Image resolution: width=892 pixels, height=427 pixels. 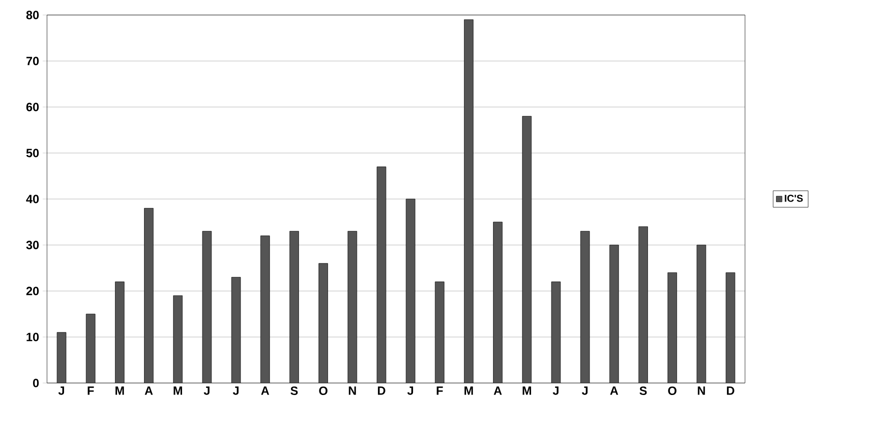 I want to click on y-tick-label: 60, so click(x=32, y=107).